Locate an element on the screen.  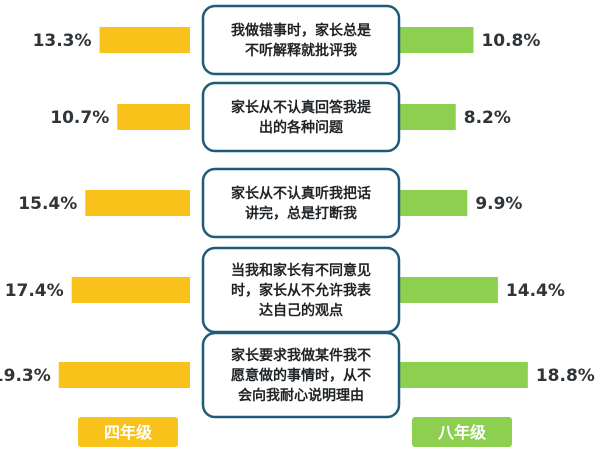
category-label-line: 不听解释就批评我 is located at coordinates (301, 50).